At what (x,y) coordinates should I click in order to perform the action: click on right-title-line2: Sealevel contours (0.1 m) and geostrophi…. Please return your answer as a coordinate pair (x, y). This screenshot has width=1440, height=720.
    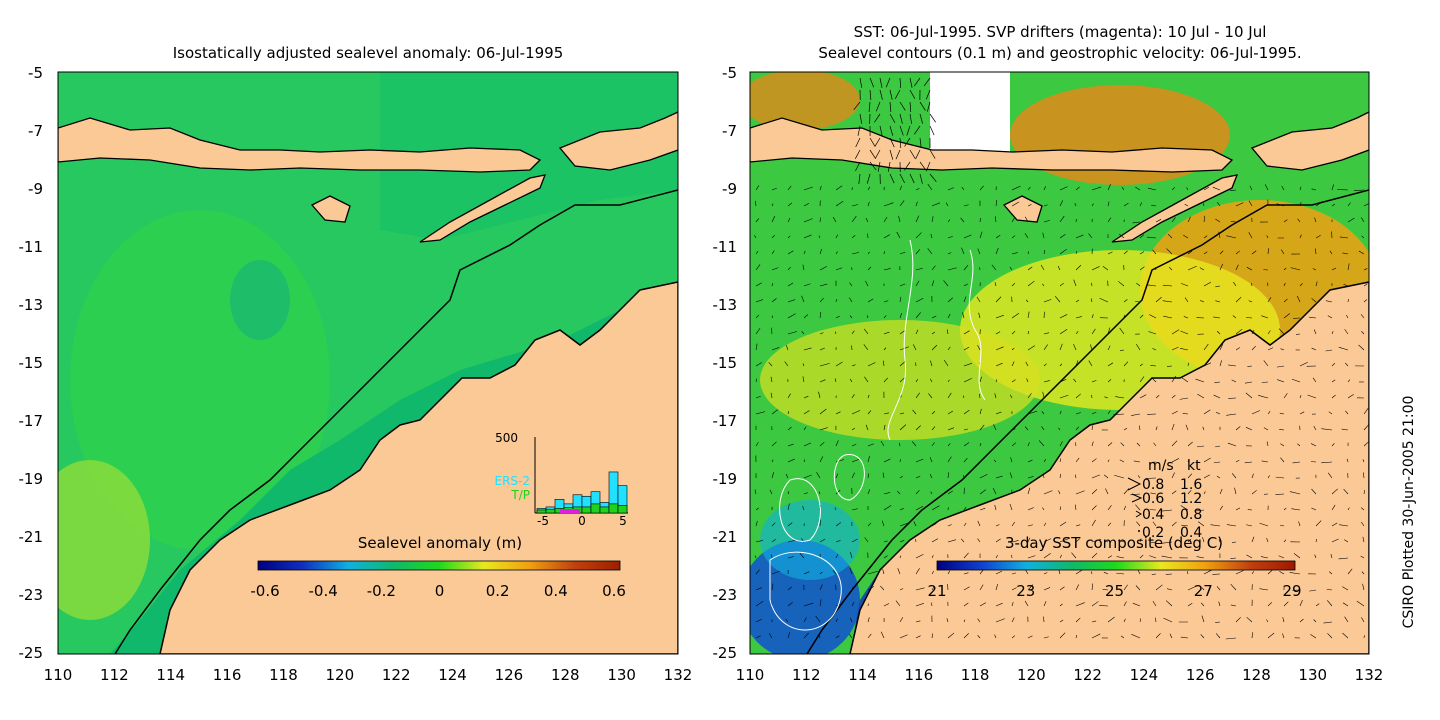
    Looking at the image, I should click on (1059, 53).